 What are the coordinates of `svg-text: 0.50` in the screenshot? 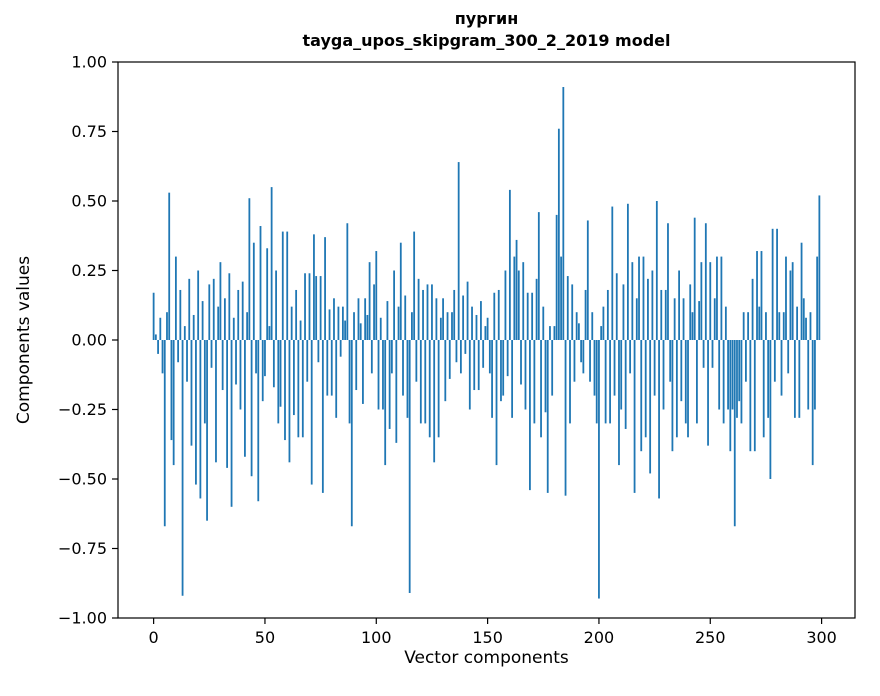 It's located at (89, 201).